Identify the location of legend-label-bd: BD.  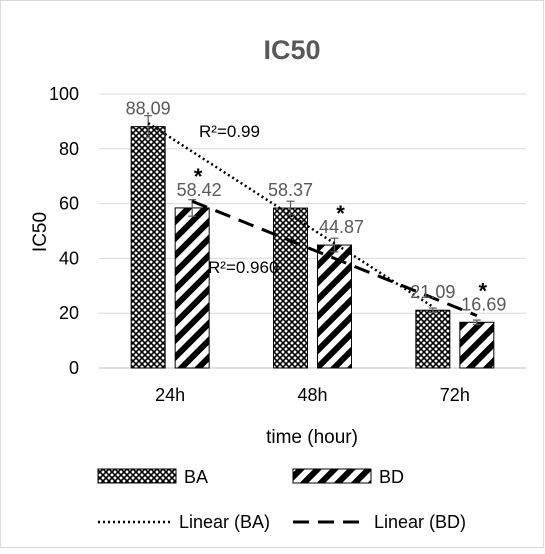
(391, 477).